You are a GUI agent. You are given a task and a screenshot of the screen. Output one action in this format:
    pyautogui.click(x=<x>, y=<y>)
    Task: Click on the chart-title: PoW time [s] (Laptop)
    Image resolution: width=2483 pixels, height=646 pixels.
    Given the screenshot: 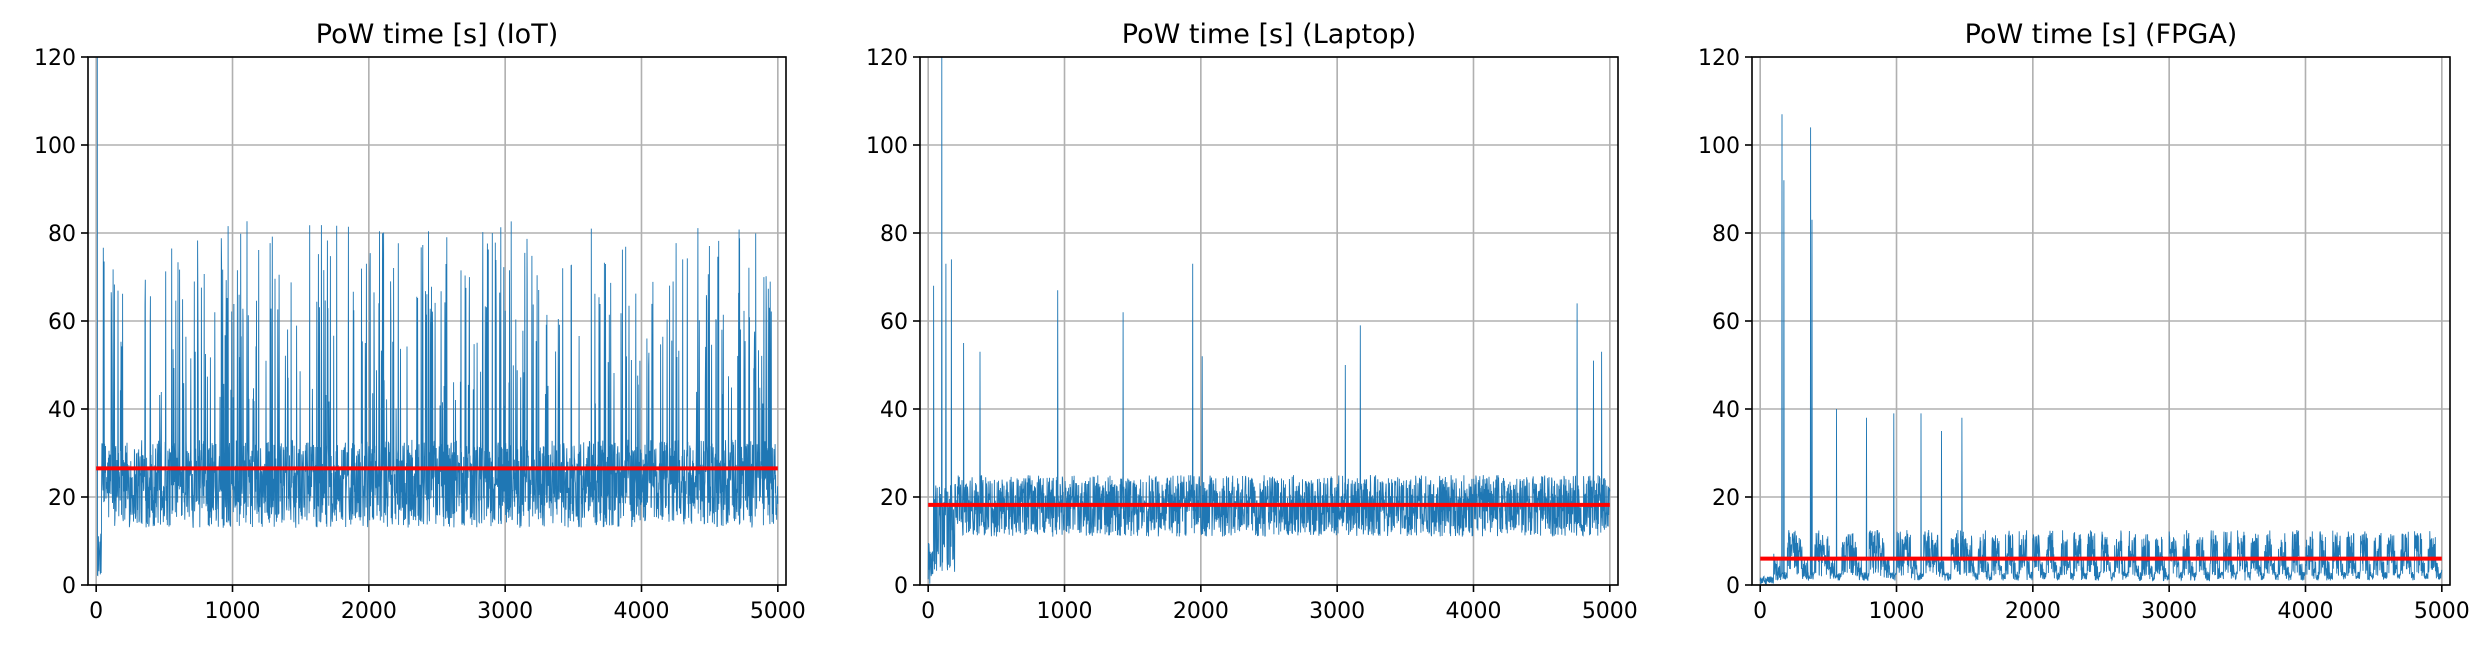 What is the action you would take?
    pyautogui.click(x=1269, y=34)
    